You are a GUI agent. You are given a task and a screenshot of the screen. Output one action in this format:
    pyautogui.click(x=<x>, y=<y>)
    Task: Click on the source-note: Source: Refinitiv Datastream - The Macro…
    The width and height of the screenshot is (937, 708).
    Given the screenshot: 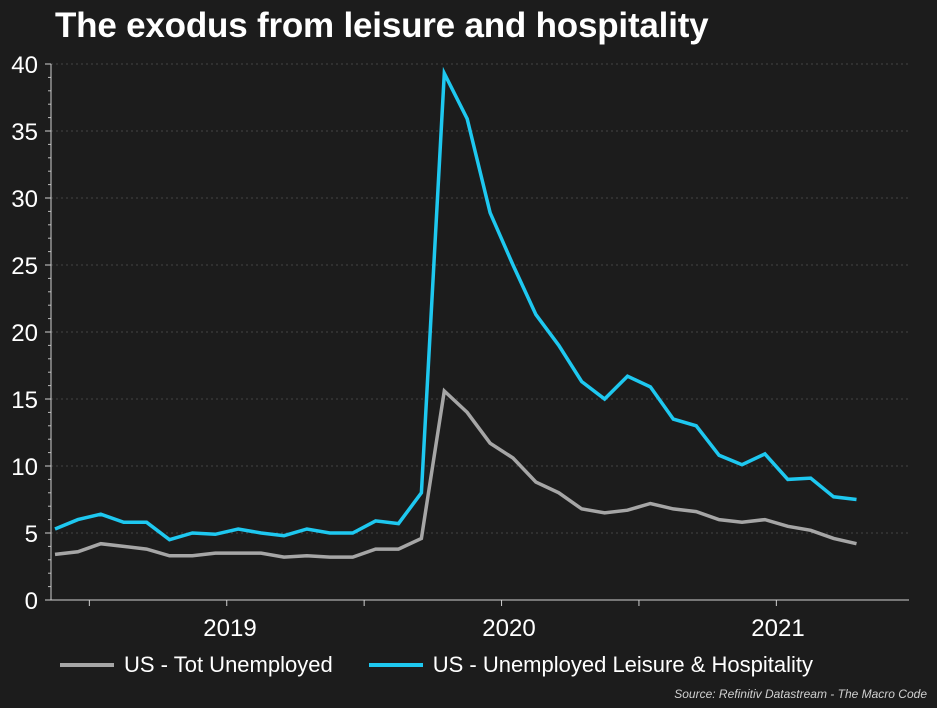 What is the action you would take?
    pyautogui.click(x=800, y=694)
    